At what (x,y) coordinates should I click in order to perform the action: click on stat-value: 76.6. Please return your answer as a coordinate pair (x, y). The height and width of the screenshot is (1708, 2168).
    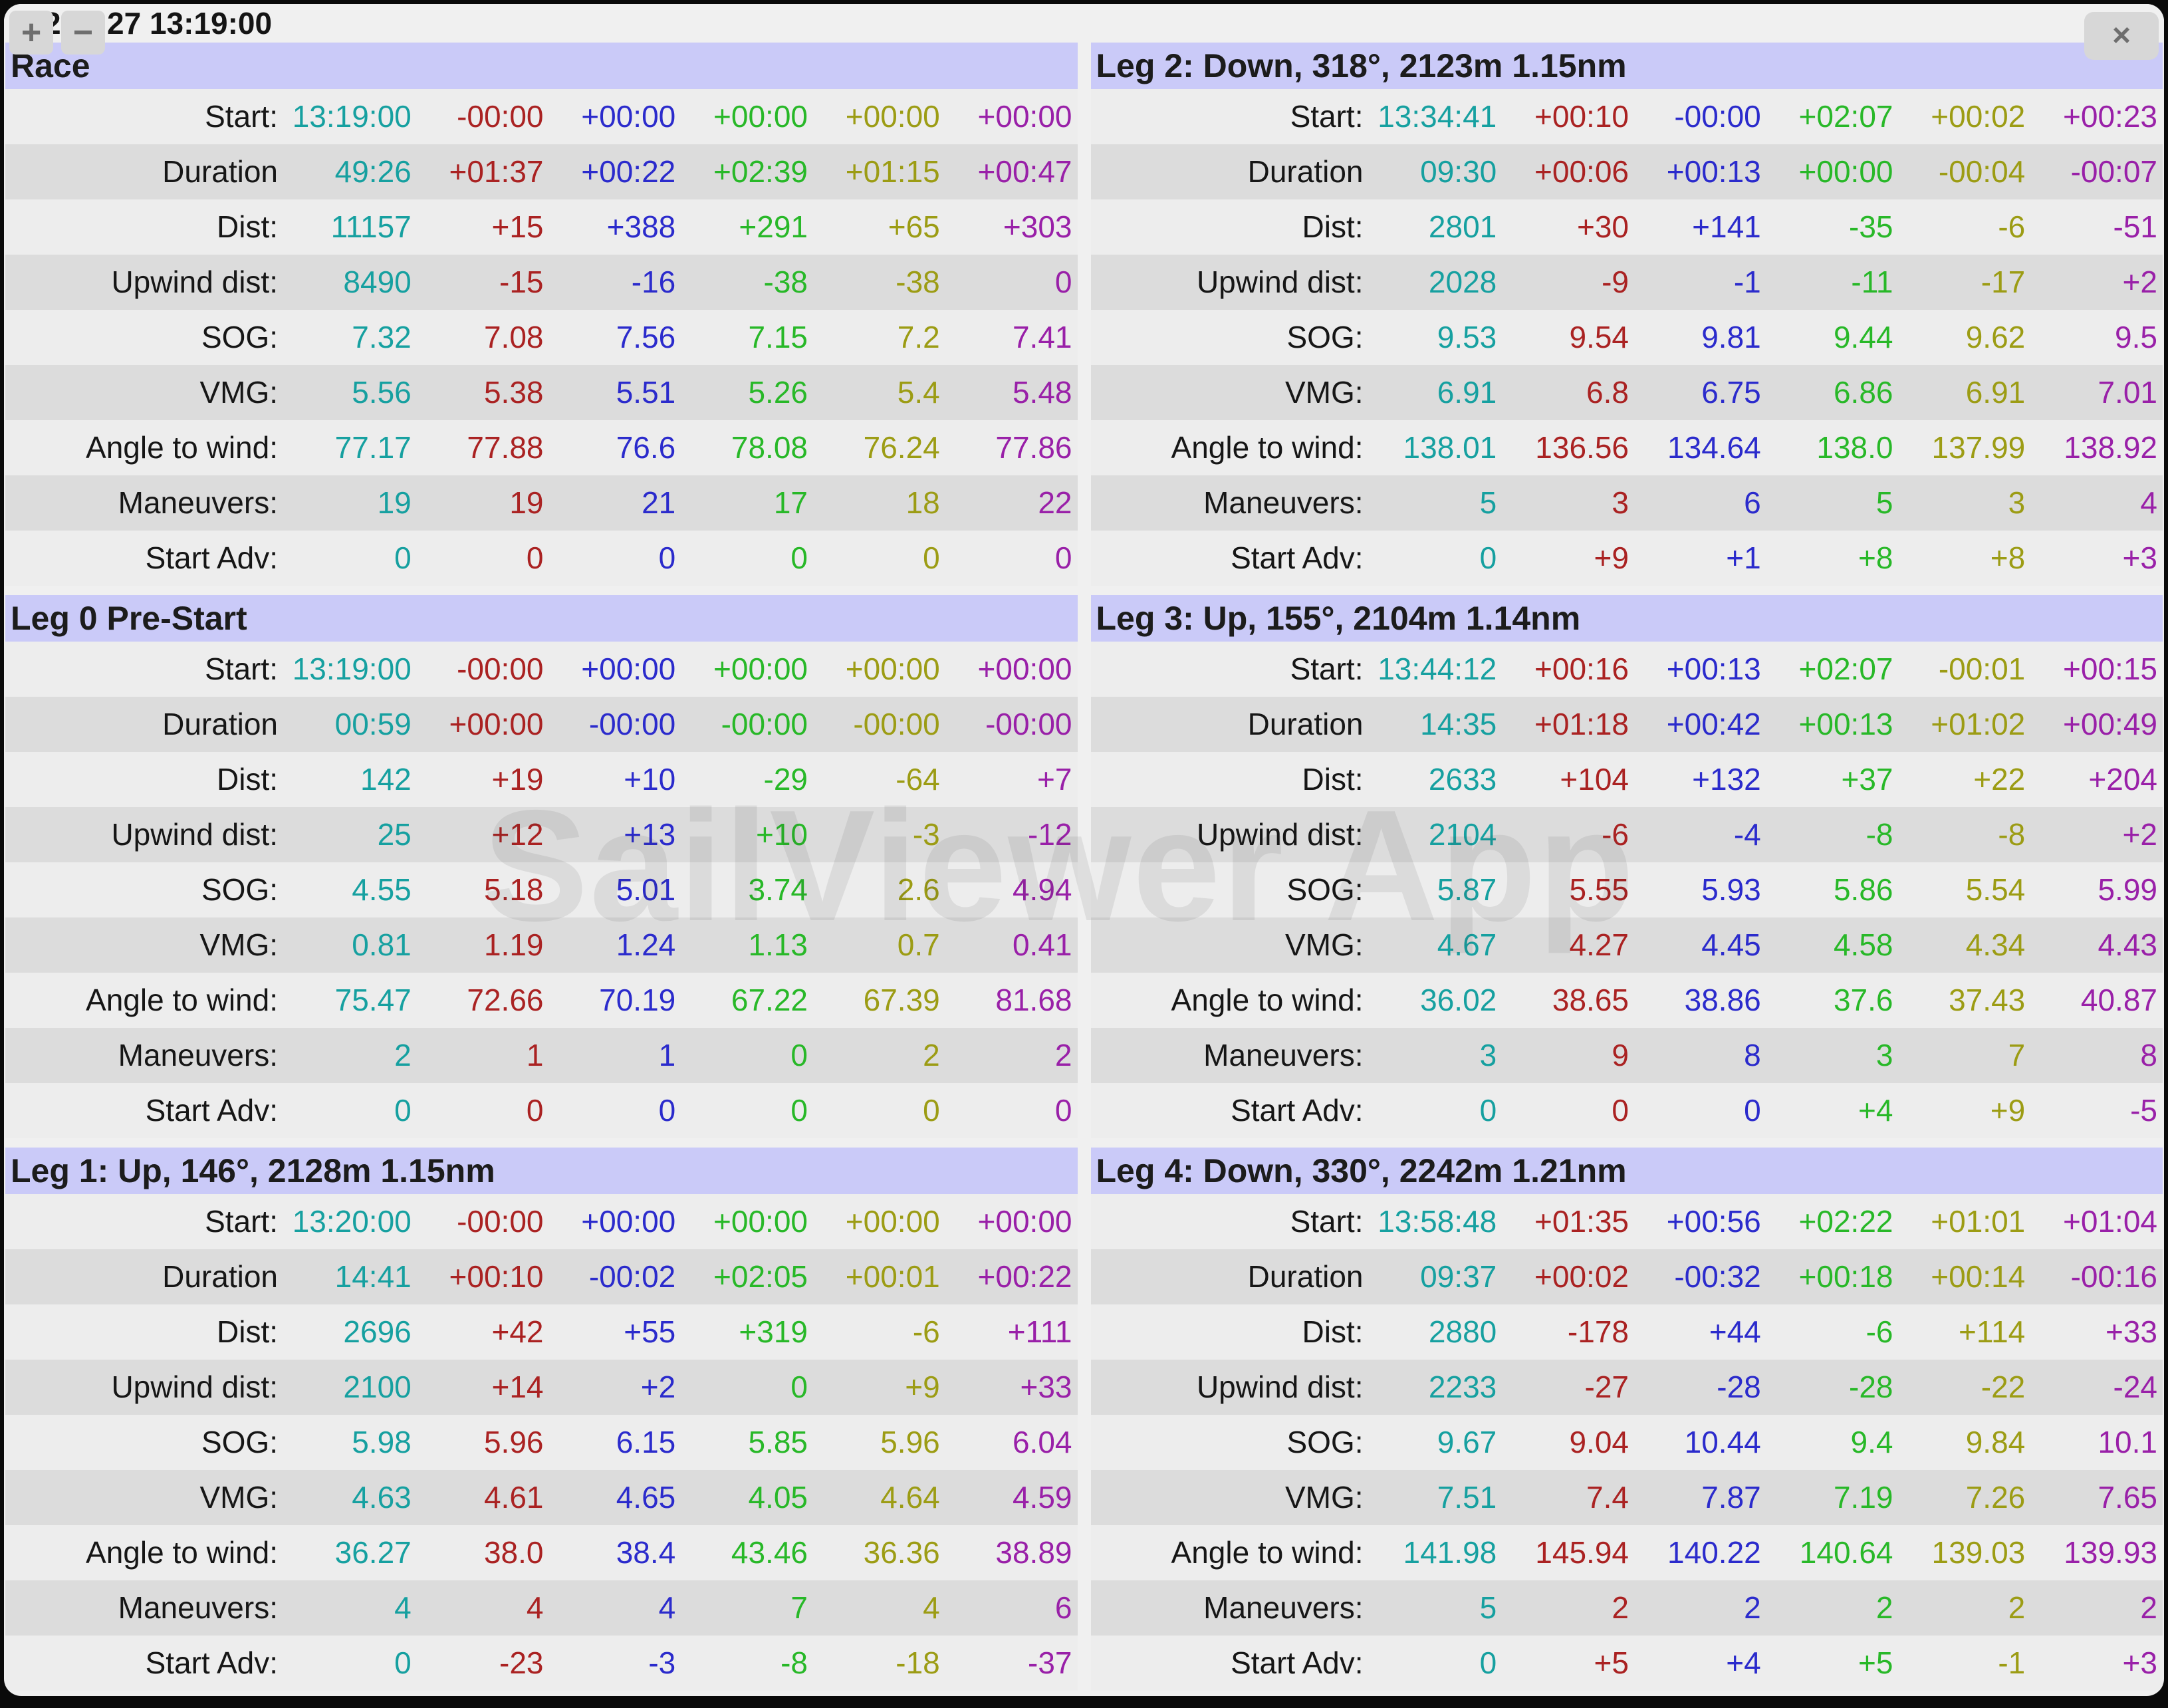
    Looking at the image, I should click on (646, 448).